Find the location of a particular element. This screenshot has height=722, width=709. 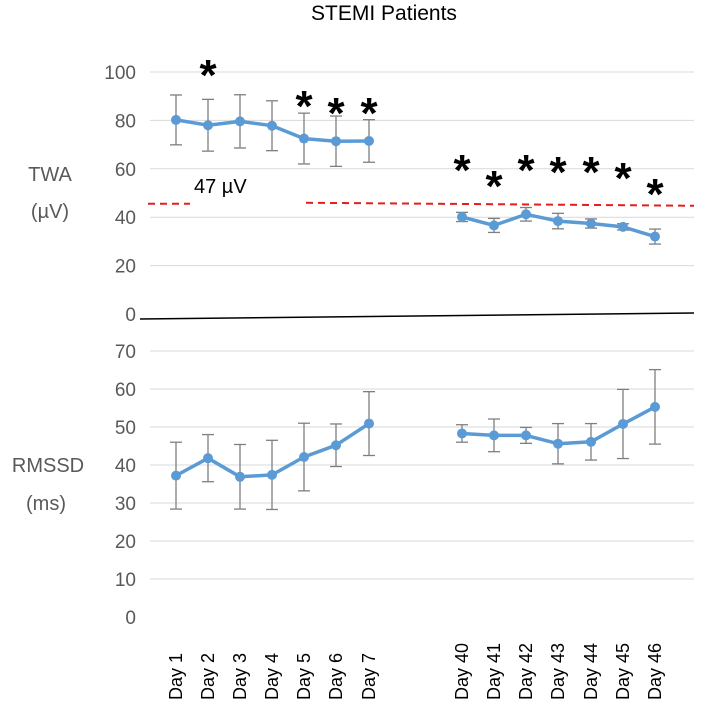

x-tick-label: Day 40 is located at coordinates (462, 671).